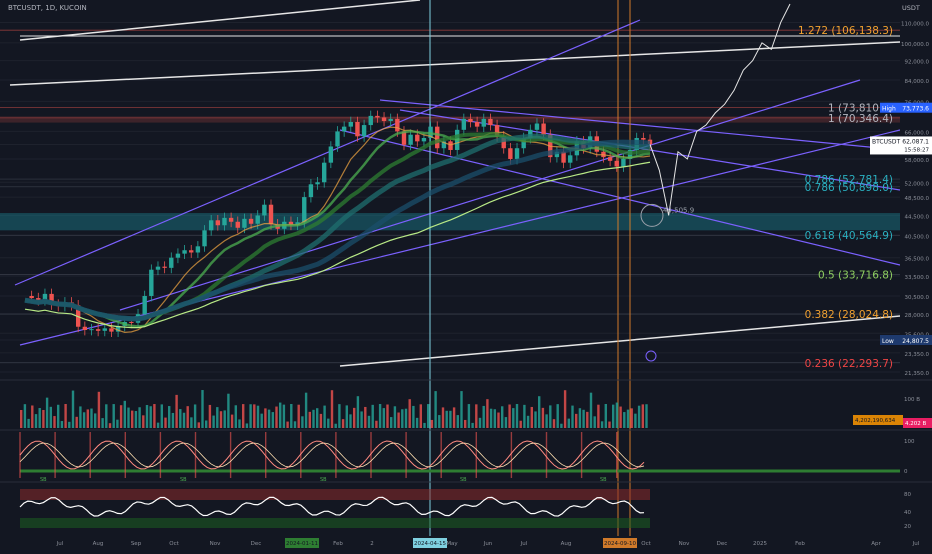  Describe the element at coordinates (620, 544) in the screenshot. I see `time-tick: 2024-09-10` at that location.